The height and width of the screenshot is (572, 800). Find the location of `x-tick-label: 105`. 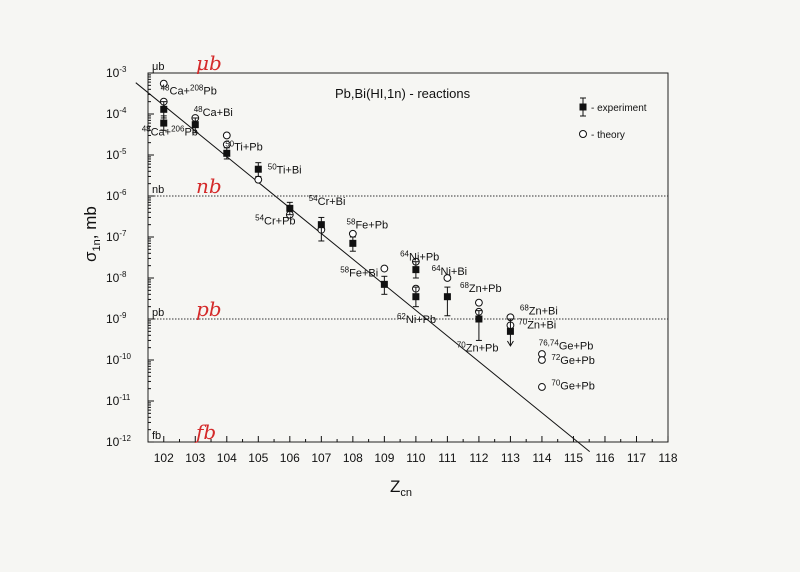

x-tick-label: 105 is located at coordinates (258, 458).